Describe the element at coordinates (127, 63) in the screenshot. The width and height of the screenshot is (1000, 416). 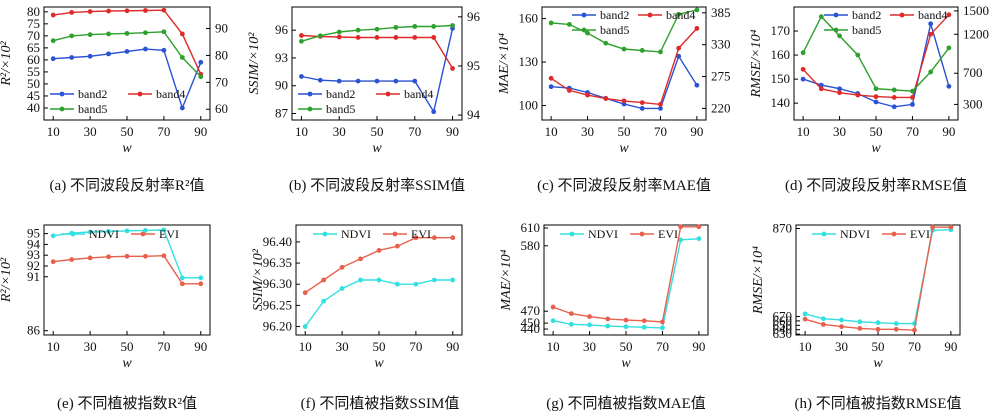
I see `plot-frame` at that location.